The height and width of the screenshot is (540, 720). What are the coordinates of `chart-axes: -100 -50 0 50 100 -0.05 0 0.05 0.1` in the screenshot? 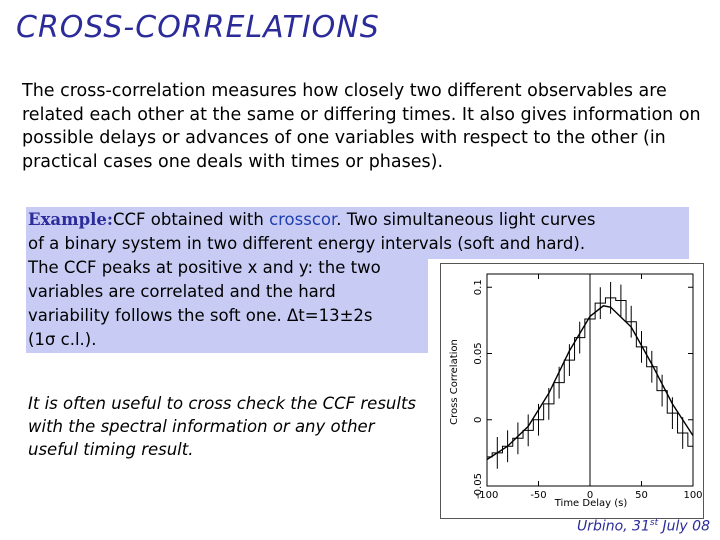 It's located at (588, 387).